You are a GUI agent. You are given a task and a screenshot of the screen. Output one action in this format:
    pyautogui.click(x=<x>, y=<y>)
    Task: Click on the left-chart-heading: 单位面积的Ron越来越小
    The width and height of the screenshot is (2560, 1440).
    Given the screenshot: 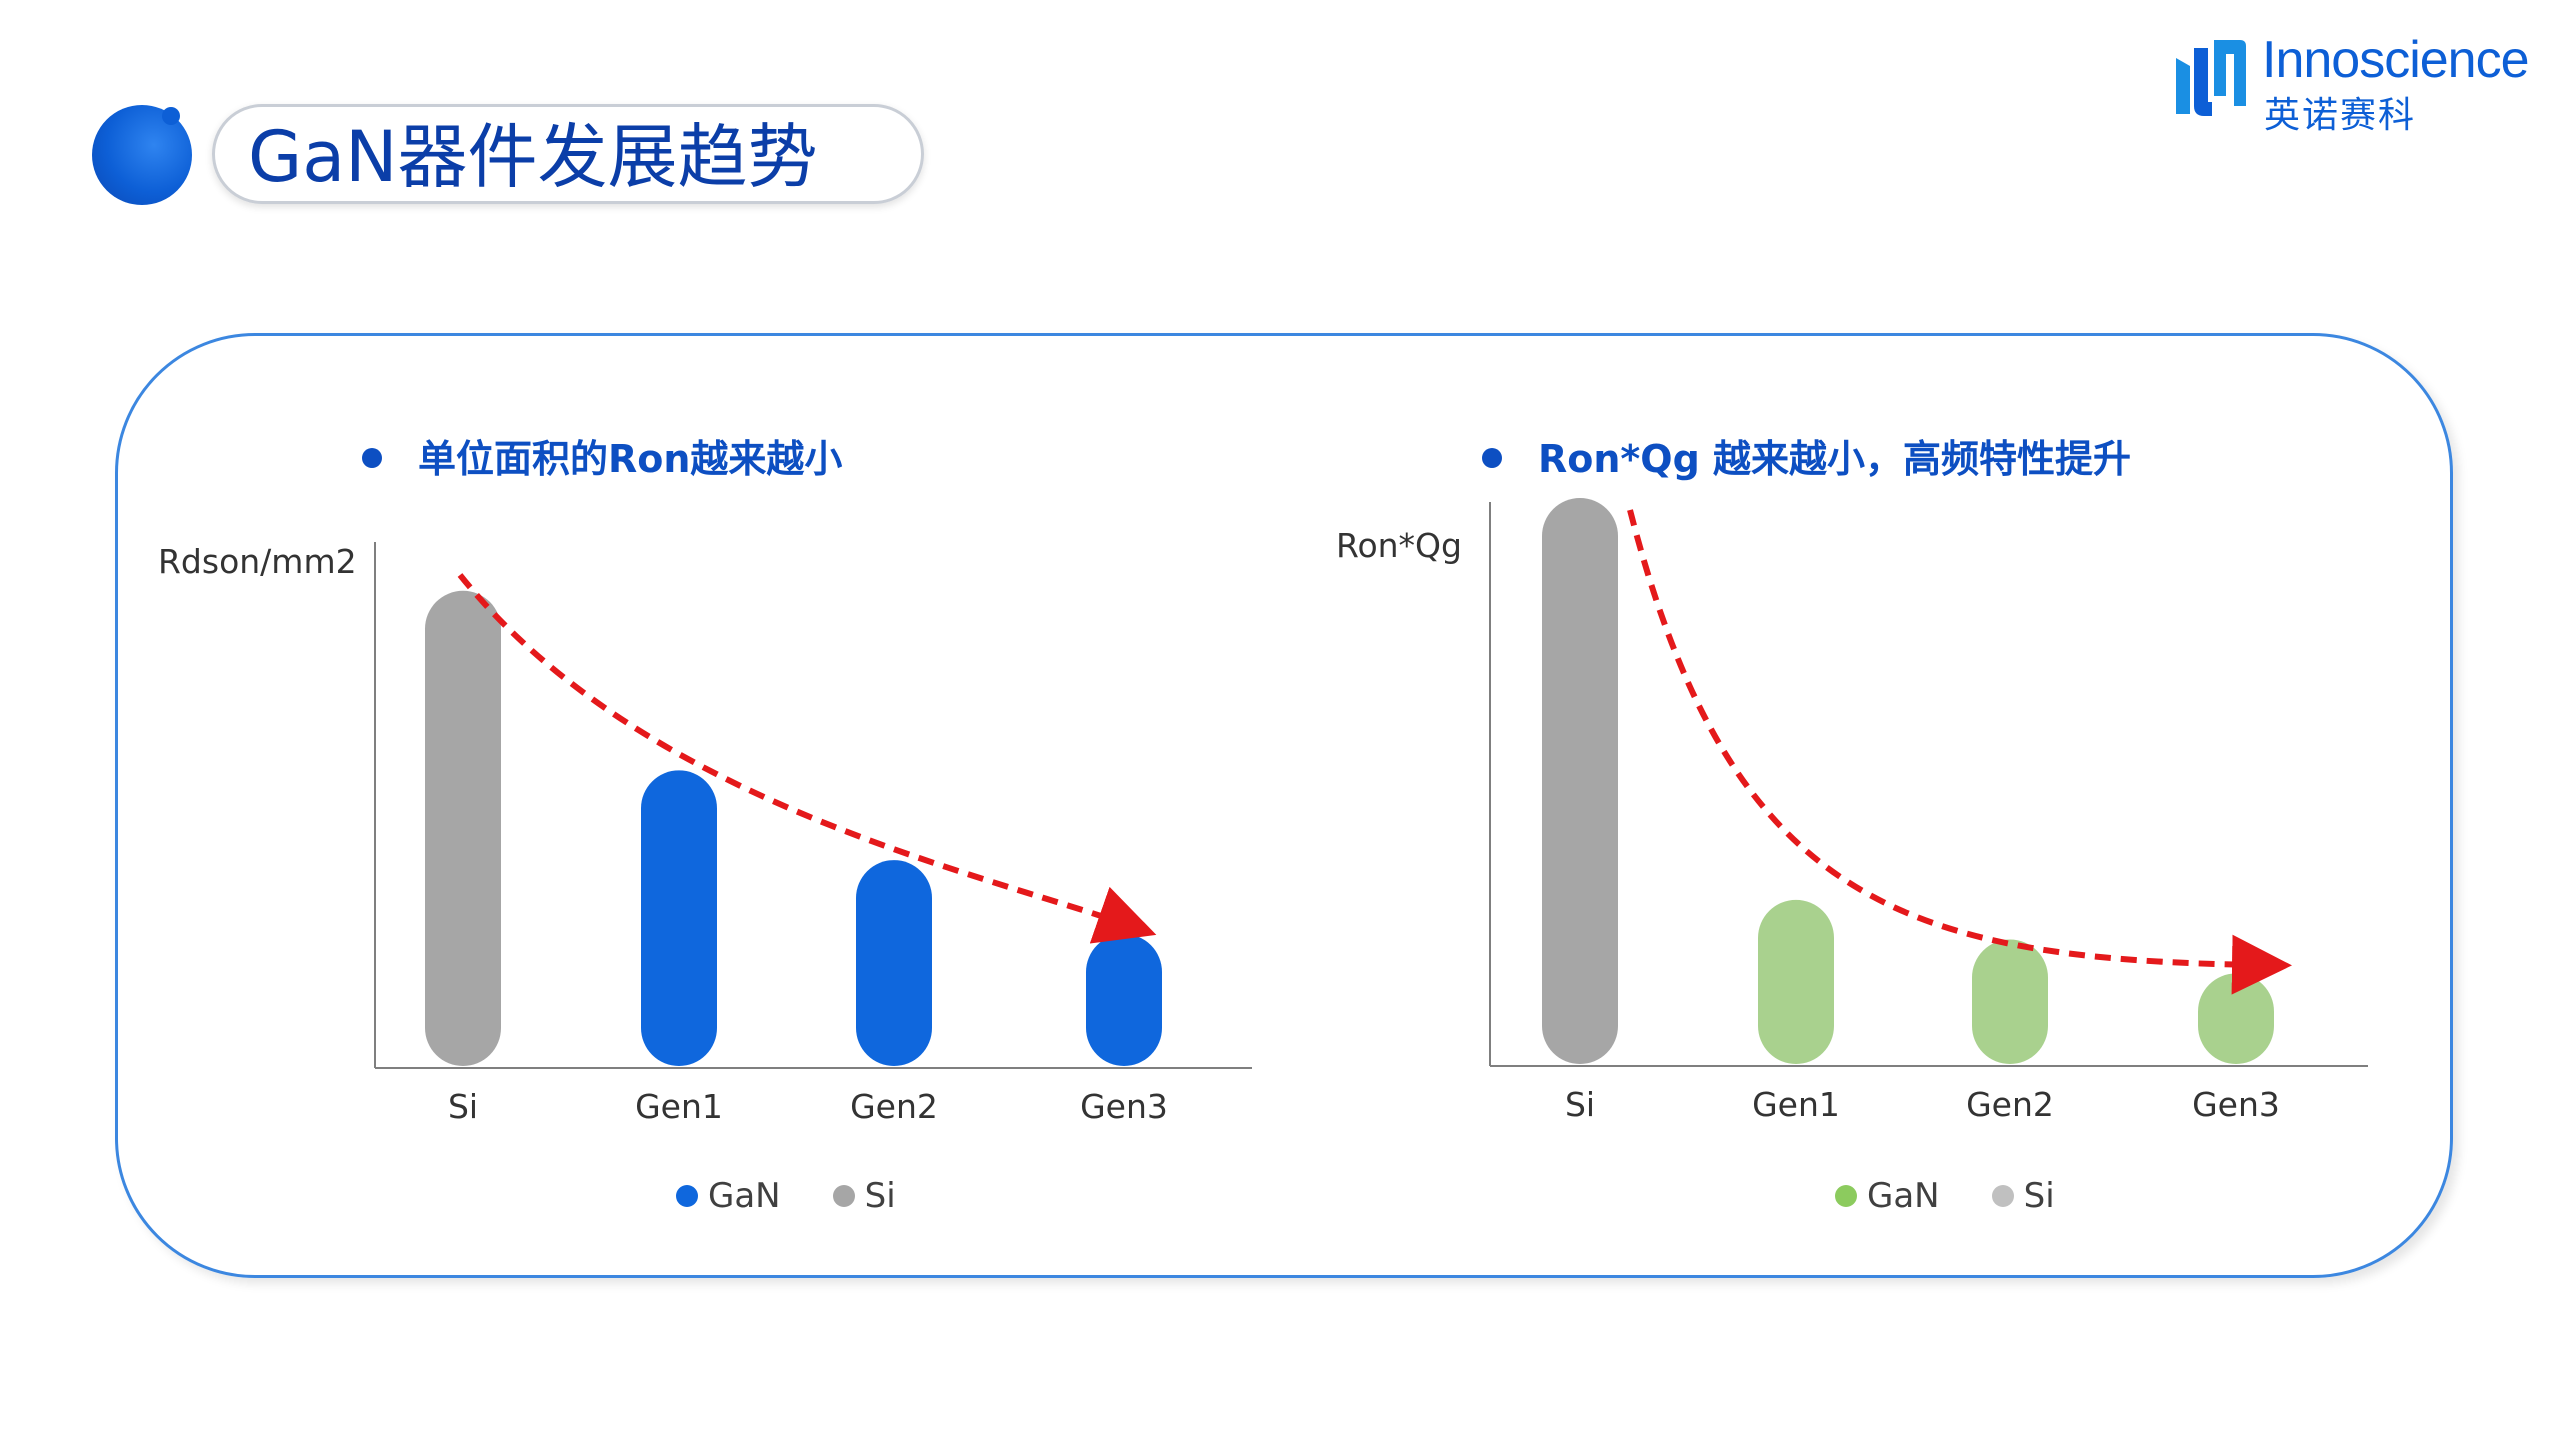 What is the action you would take?
    pyautogui.click(x=602, y=455)
    